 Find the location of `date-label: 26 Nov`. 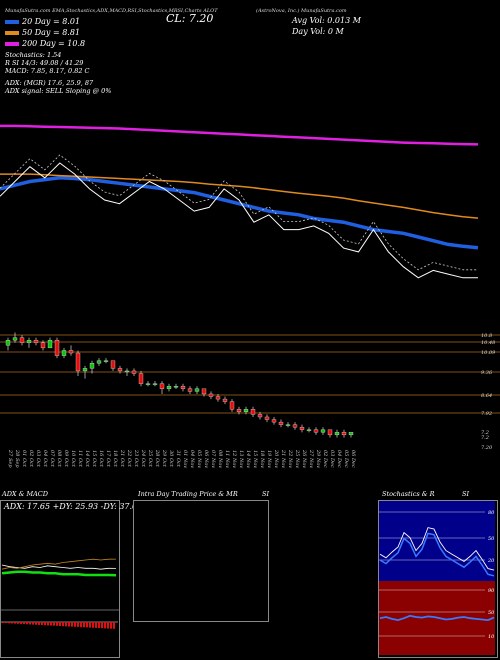

date-label: 26 Nov is located at coordinates (304, 458).